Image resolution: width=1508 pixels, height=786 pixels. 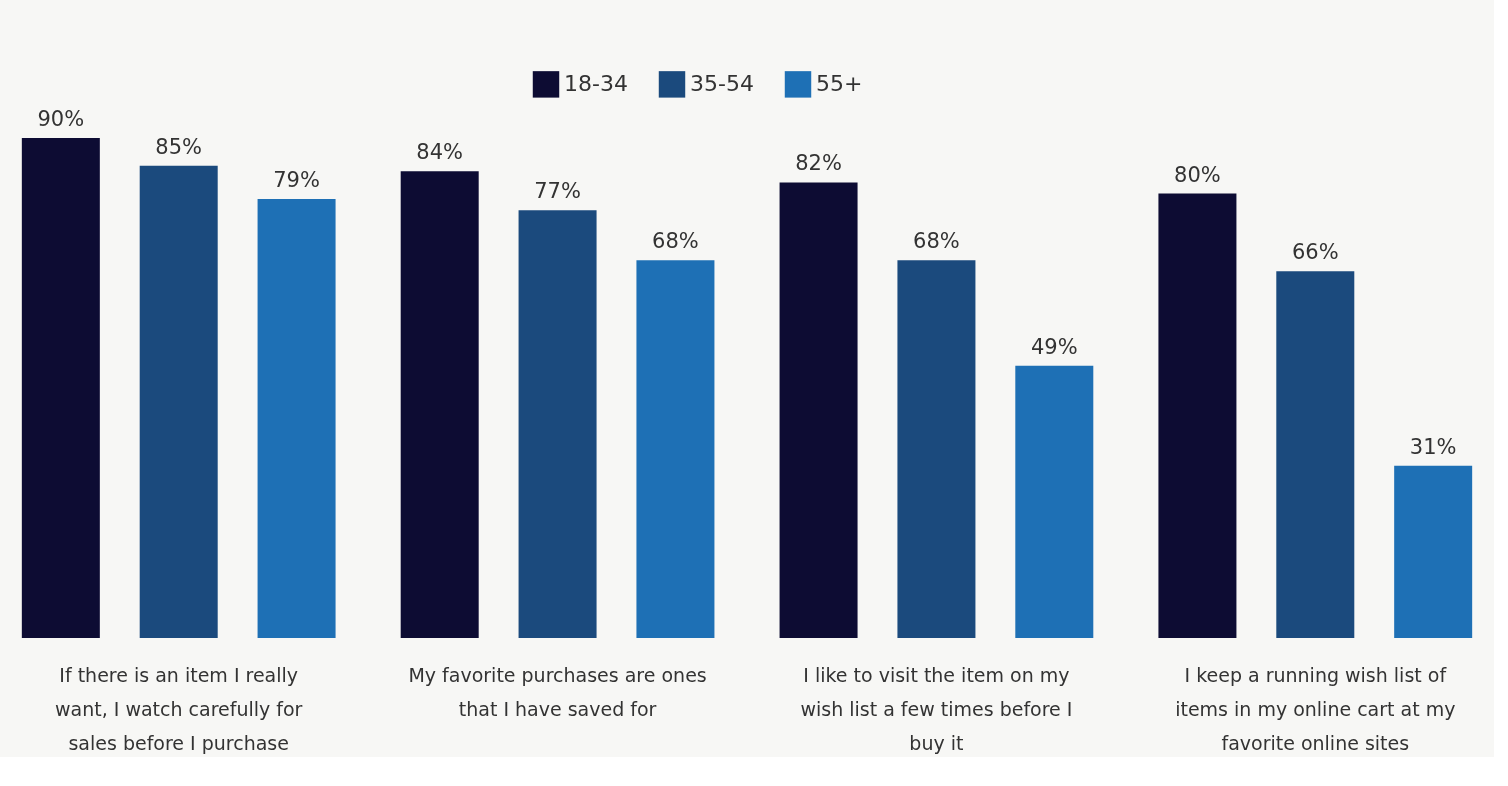 What do you see at coordinates (596, 84) in the screenshot?
I see `legend-label: 18-34` at bounding box center [596, 84].